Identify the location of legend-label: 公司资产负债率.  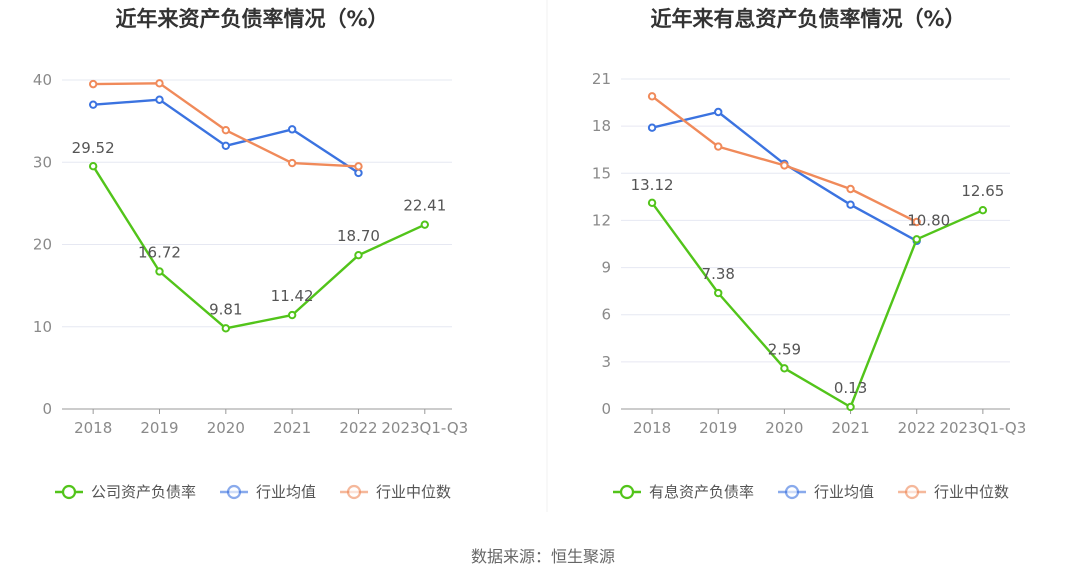
(143, 492).